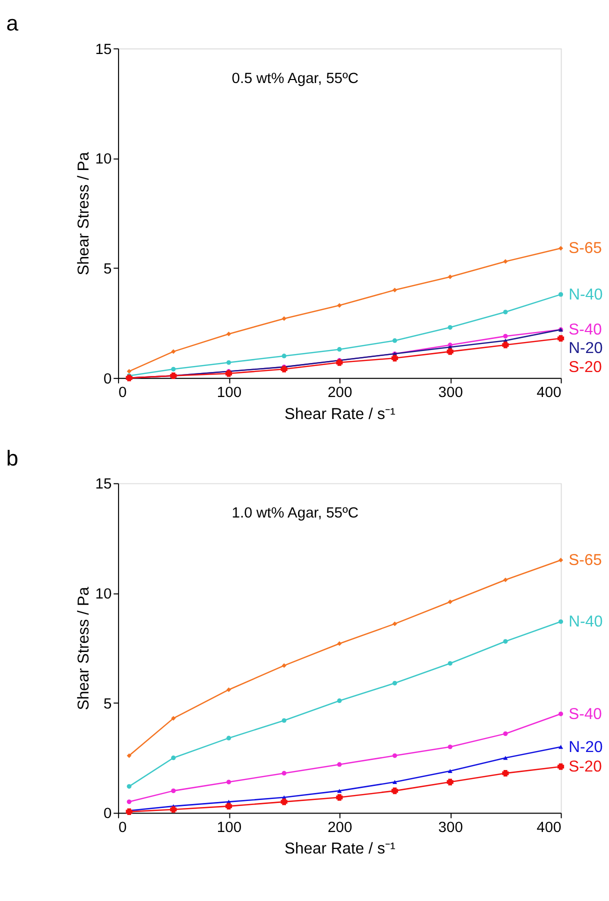  Describe the element at coordinates (12, 457) in the screenshot. I see `chart-title: b` at that location.